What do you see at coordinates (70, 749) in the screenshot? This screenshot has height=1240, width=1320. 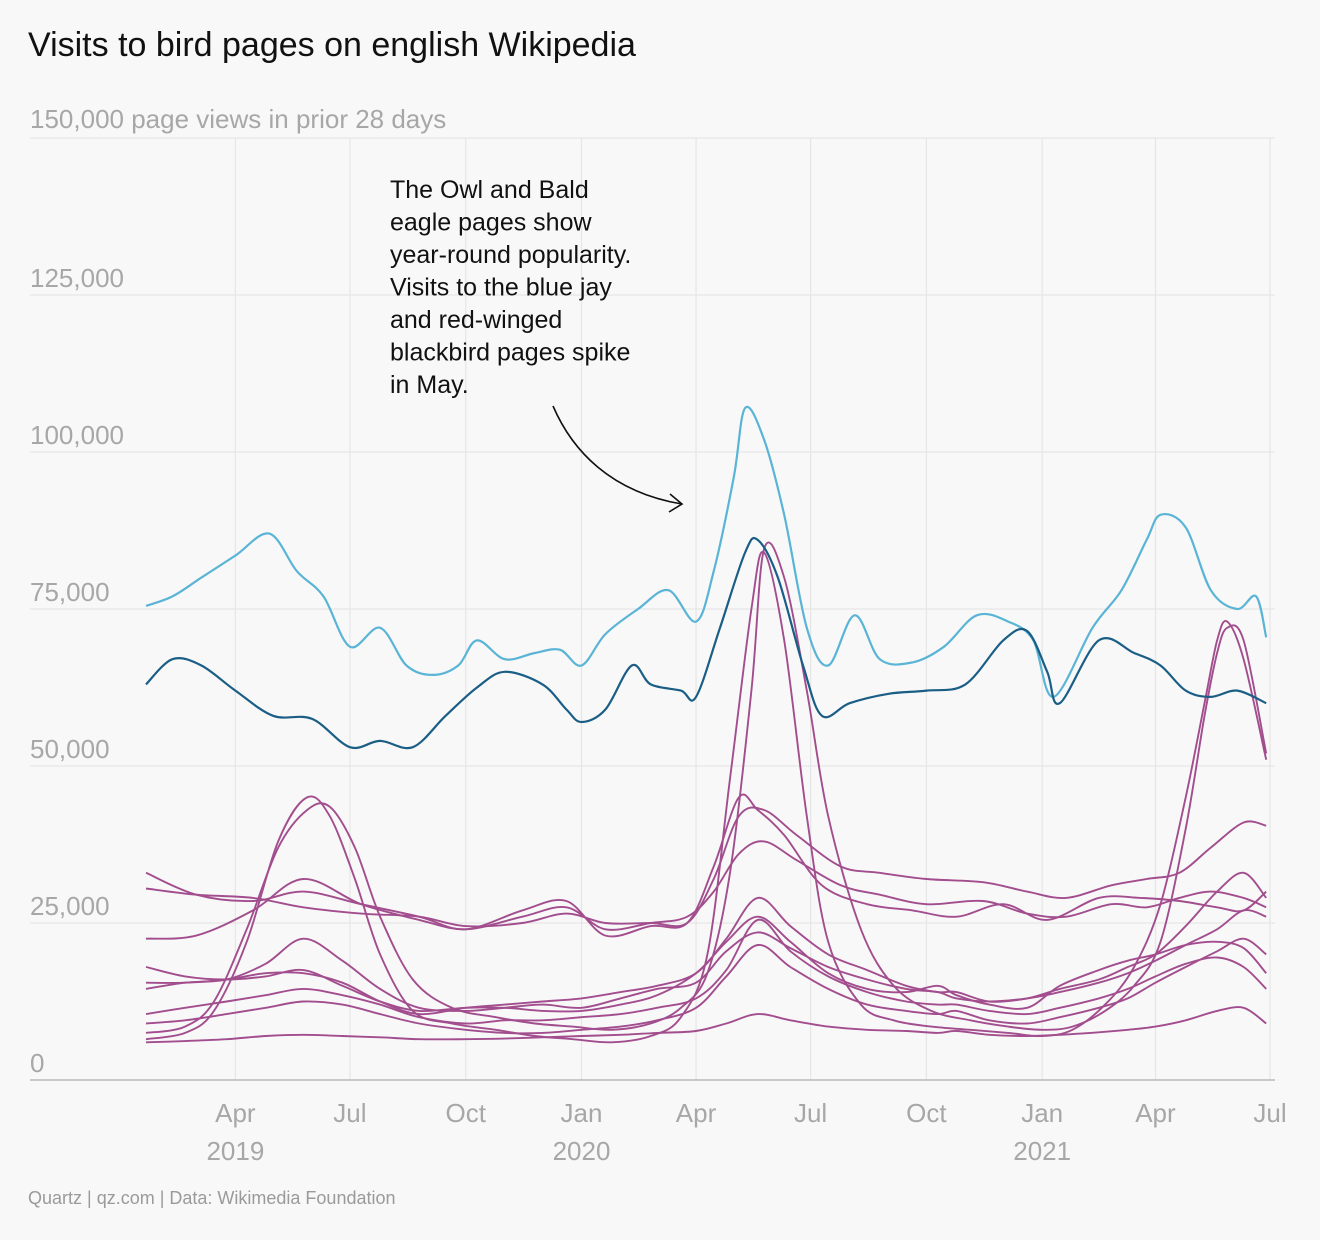 I see `y-tick-label: 50,000` at bounding box center [70, 749].